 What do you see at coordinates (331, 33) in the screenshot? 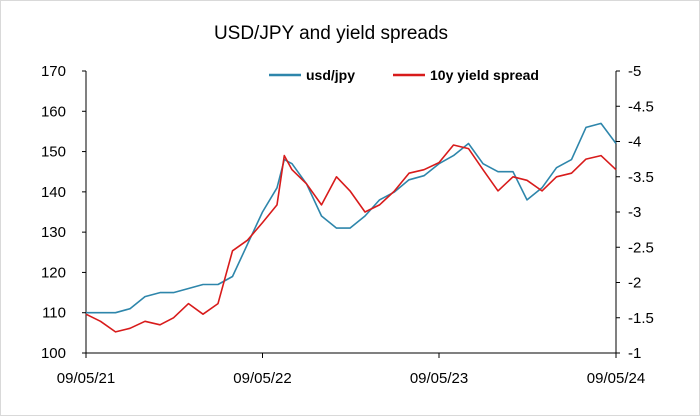
I see `chart-title: USD/JPY and yield spreads` at bounding box center [331, 33].